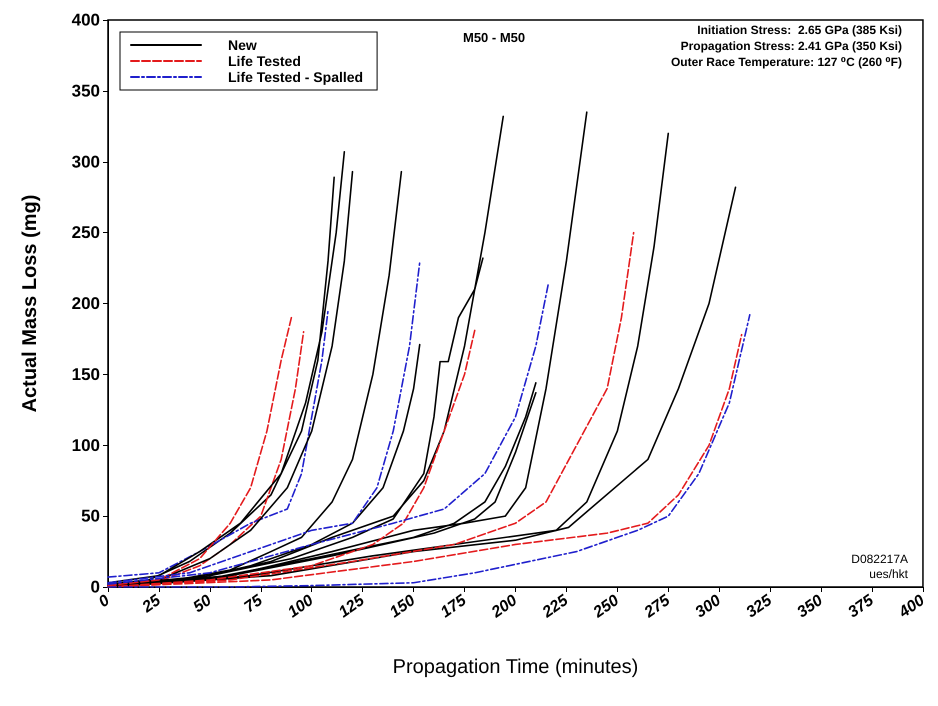 The height and width of the screenshot is (706, 938). I want to click on legend-label: Life Tested, so click(264, 61).